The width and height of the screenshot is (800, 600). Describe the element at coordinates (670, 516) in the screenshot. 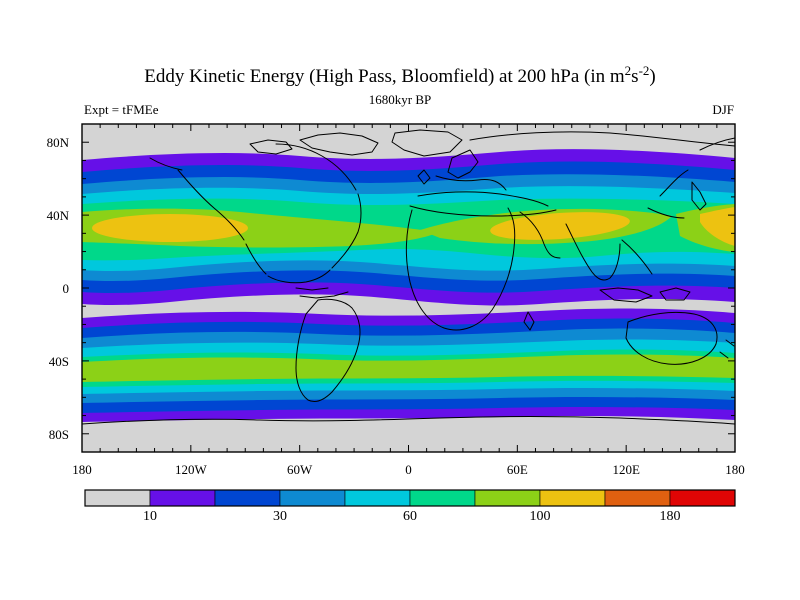

I see `colorbar-tick-label: 180` at that location.